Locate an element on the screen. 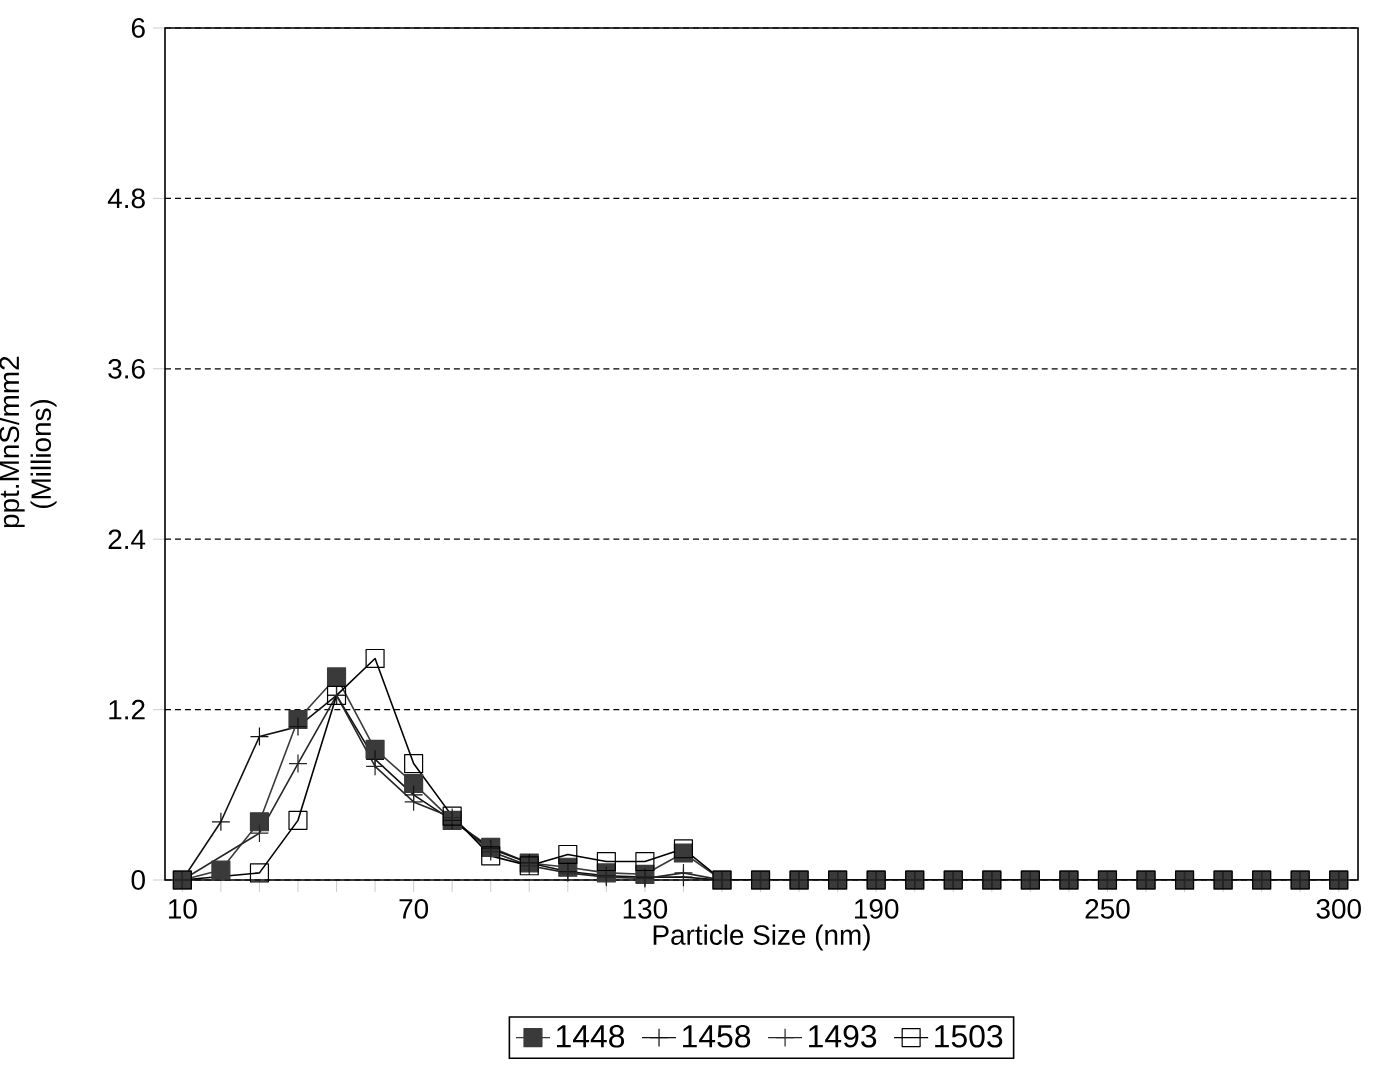 Image resolution: width=1374 pixels, height=1069 pixels. x-axis-title: Particle Size (nm) is located at coordinates (761, 937).